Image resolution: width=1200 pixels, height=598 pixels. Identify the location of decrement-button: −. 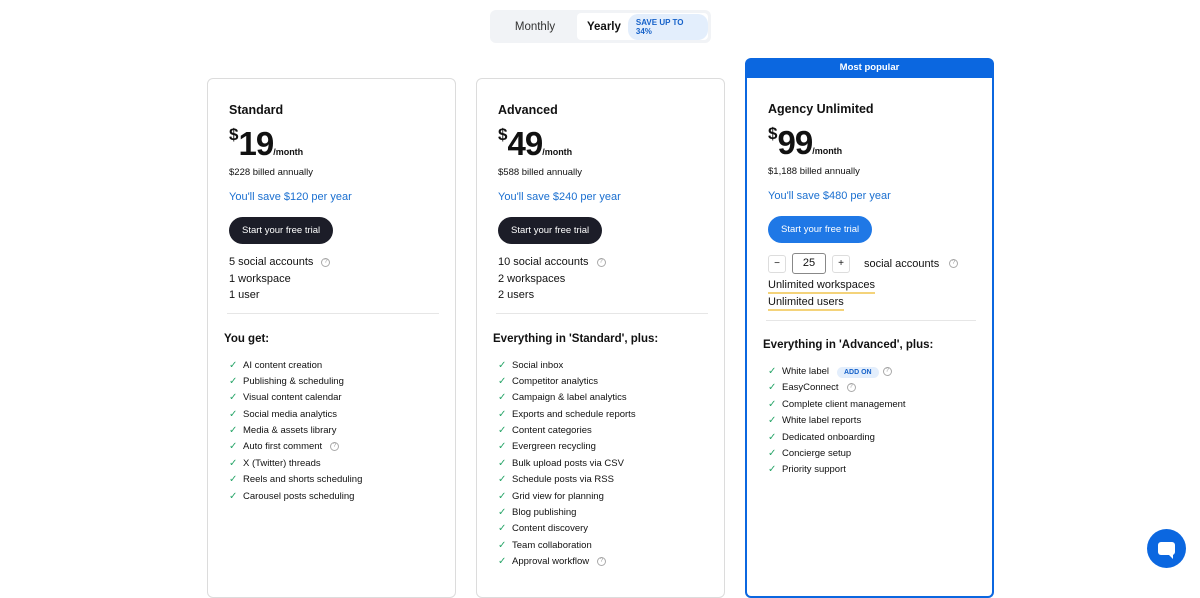
(777, 263).